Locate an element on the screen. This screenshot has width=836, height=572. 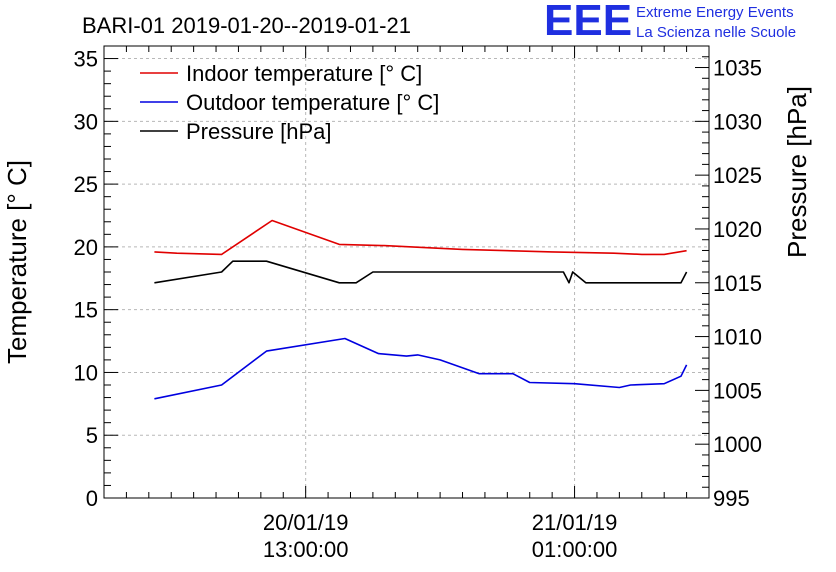
left-tick-label: 15 is located at coordinates (86, 310).